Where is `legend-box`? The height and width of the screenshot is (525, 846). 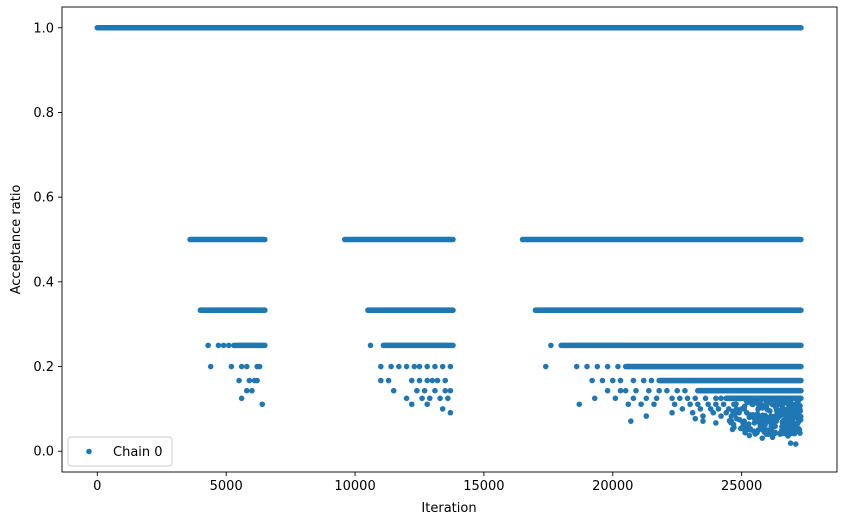 legend-box is located at coordinates (120, 451).